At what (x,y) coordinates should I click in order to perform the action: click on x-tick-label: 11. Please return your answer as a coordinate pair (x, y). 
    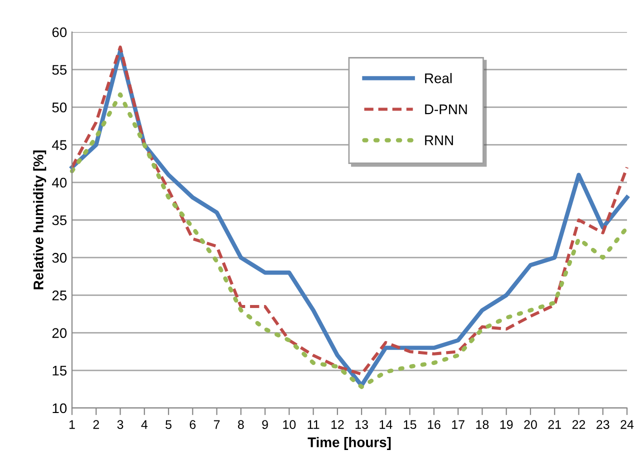
    Looking at the image, I should click on (314, 424).